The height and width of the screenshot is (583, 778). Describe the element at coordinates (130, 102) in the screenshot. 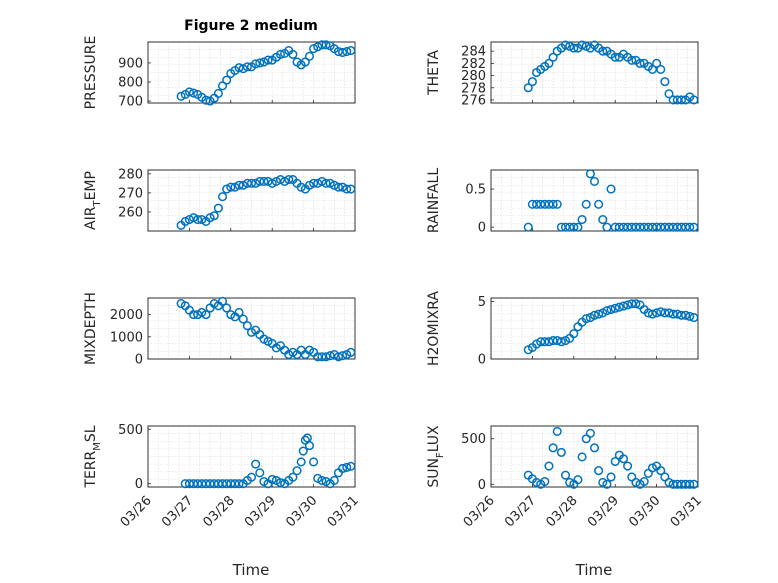

I see `y-tick-label: 700` at that location.